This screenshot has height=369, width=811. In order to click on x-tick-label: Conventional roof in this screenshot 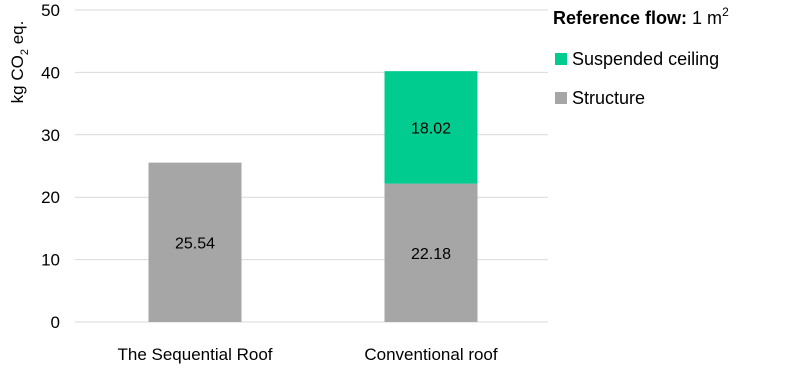, I will do `click(431, 354)`.